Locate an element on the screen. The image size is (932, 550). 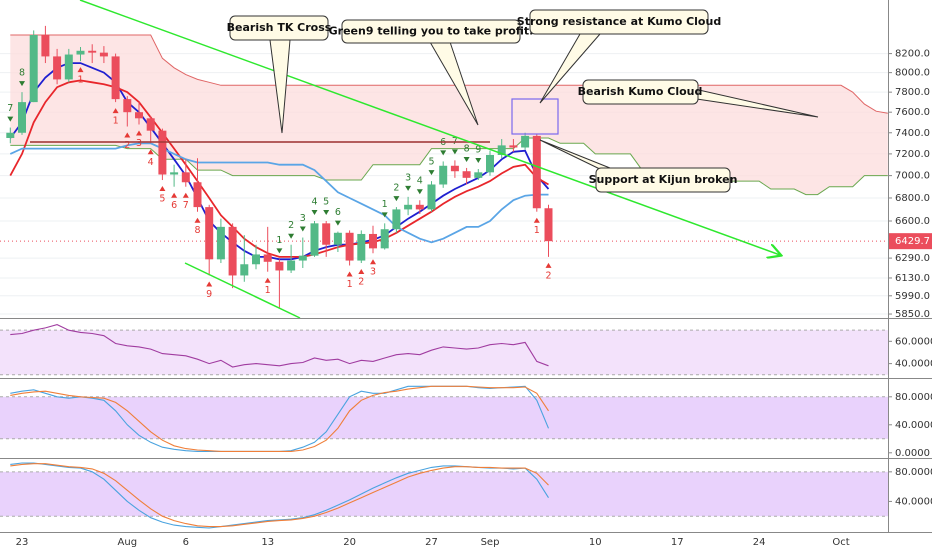
y-tick-label: 6600.0 is located at coordinates (912, 221).